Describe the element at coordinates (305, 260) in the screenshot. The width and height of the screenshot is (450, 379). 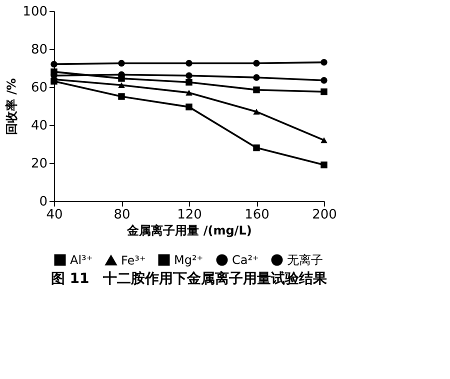
I see `legend-label: 无离子` at that location.